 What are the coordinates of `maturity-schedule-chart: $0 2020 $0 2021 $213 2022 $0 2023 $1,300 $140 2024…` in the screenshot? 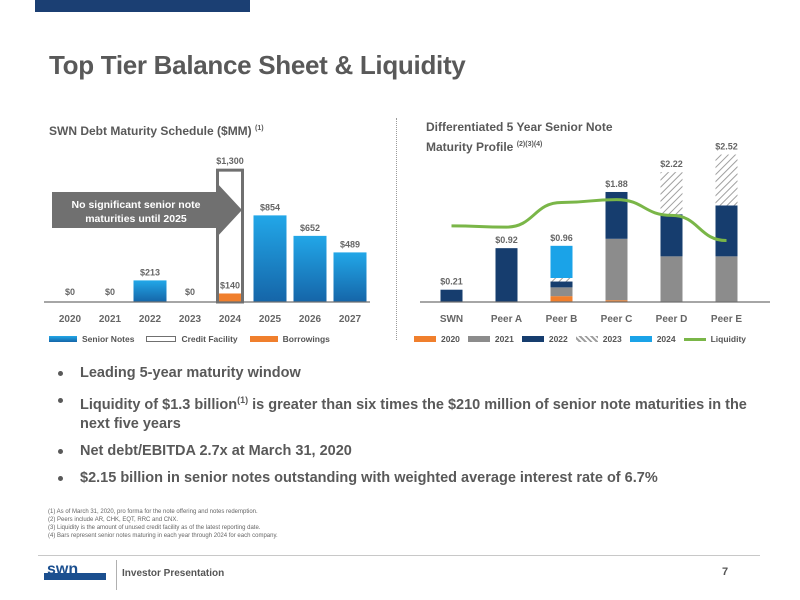 It's located at (207, 240).